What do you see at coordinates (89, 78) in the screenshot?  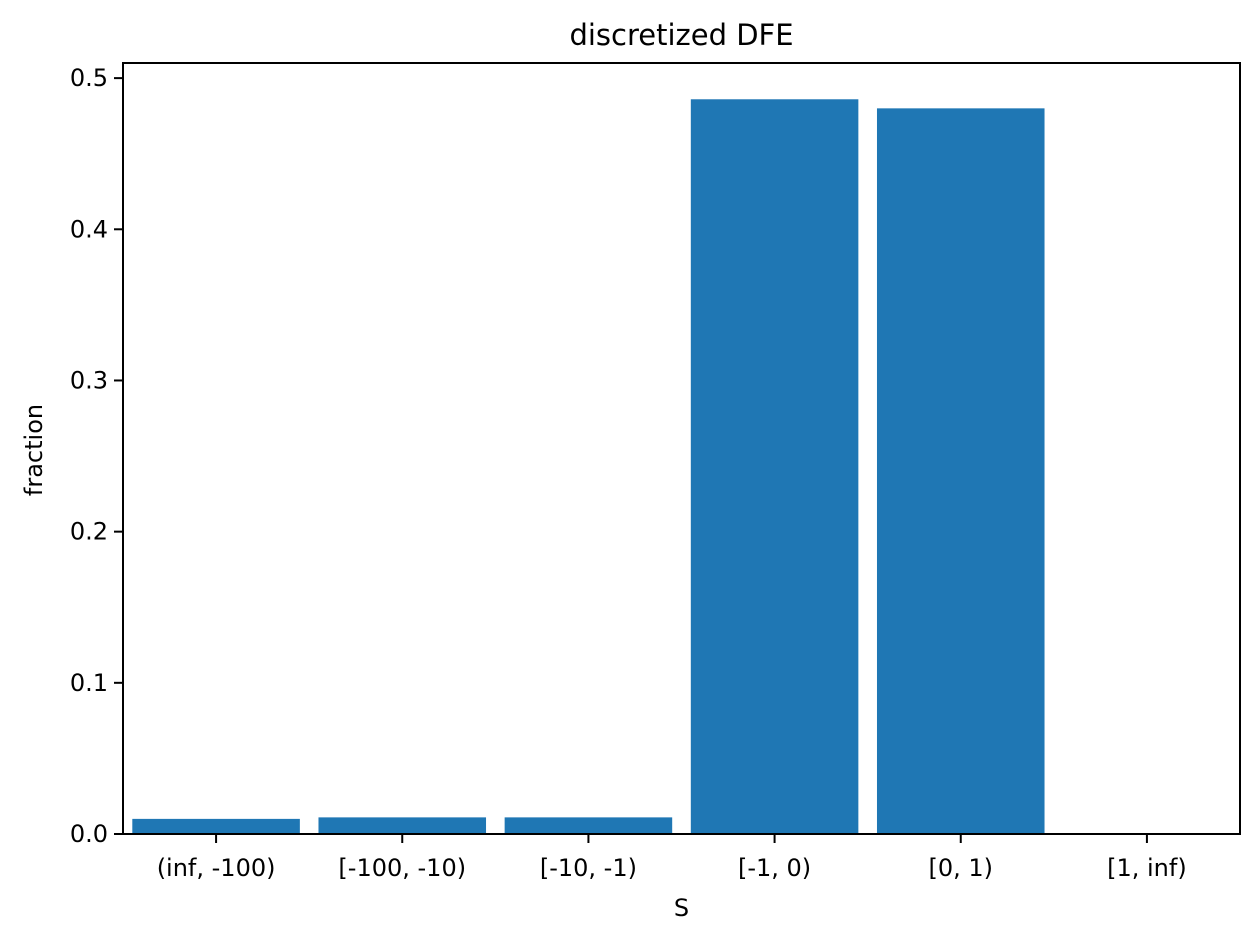 I see `y-tick-label: 0.5` at bounding box center [89, 78].